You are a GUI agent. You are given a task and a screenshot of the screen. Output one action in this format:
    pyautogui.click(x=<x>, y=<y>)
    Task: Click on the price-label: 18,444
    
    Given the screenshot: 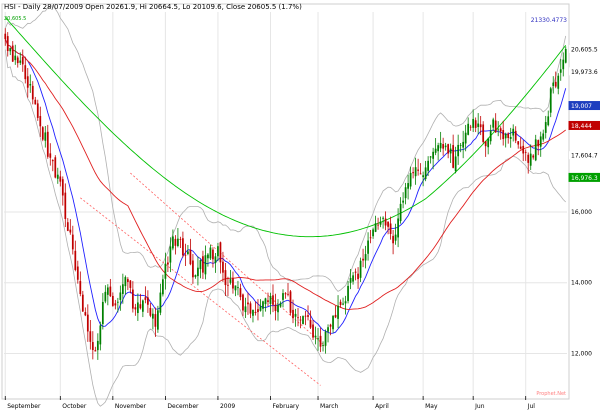 What is the action you would take?
    pyautogui.click(x=584, y=125)
    